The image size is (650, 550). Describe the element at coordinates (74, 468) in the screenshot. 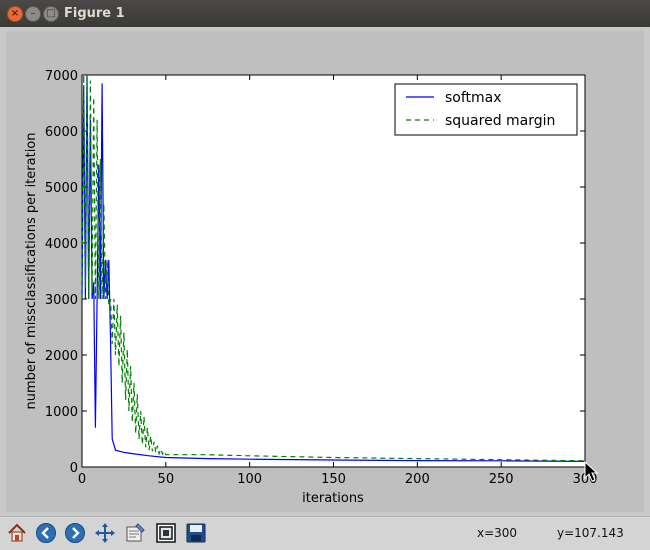

I see `y-tick-label: 0` at that location.